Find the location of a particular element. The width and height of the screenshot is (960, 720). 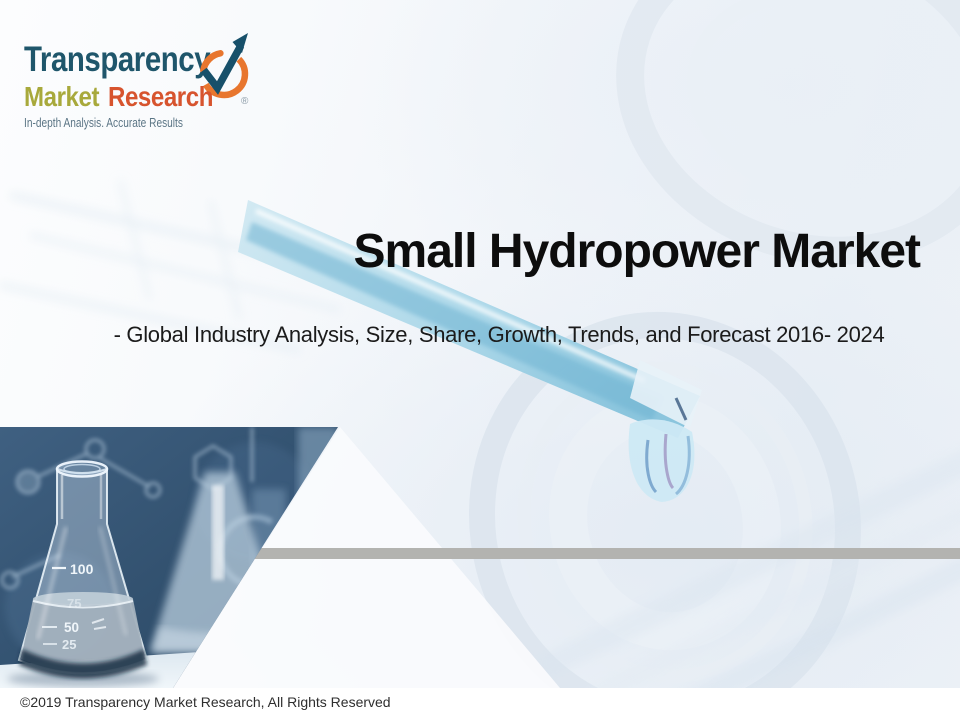

svg-text: 50 is located at coordinates (71, 627).